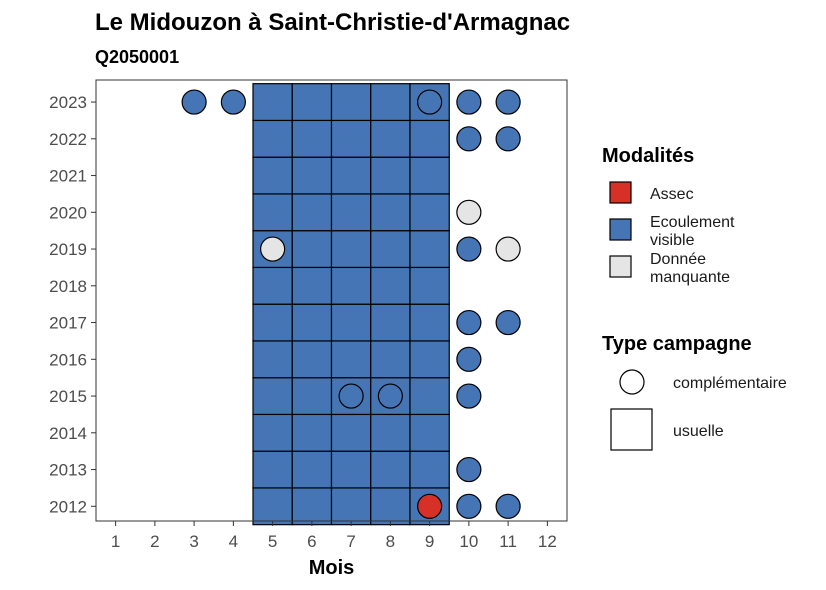  What do you see at coordinates (68, 506) in the screenshot?
I see `y-tick-label-2012: 2012` at bounding box center [68, 506].